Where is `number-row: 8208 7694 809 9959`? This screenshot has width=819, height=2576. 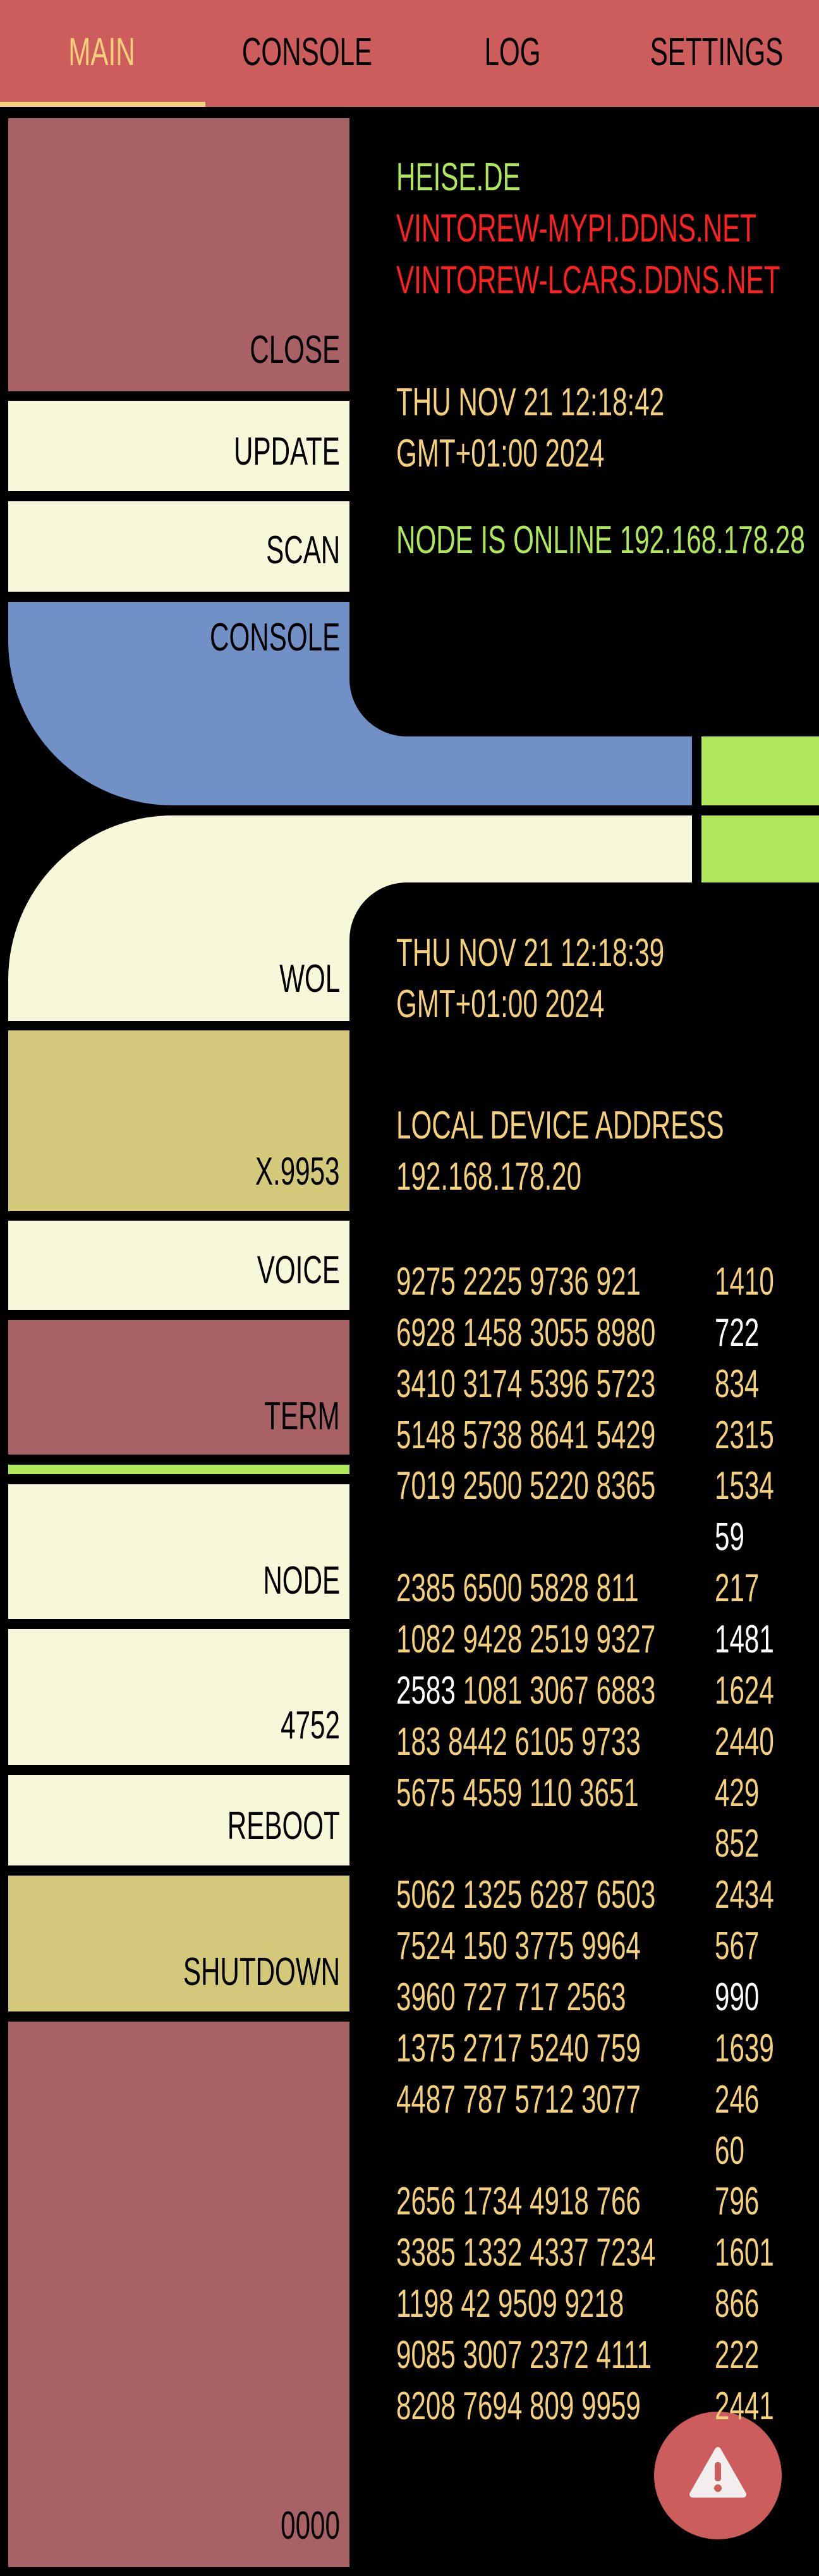 number-row: 8208 7694 809 9959 is located at coordinates (518, 2406).